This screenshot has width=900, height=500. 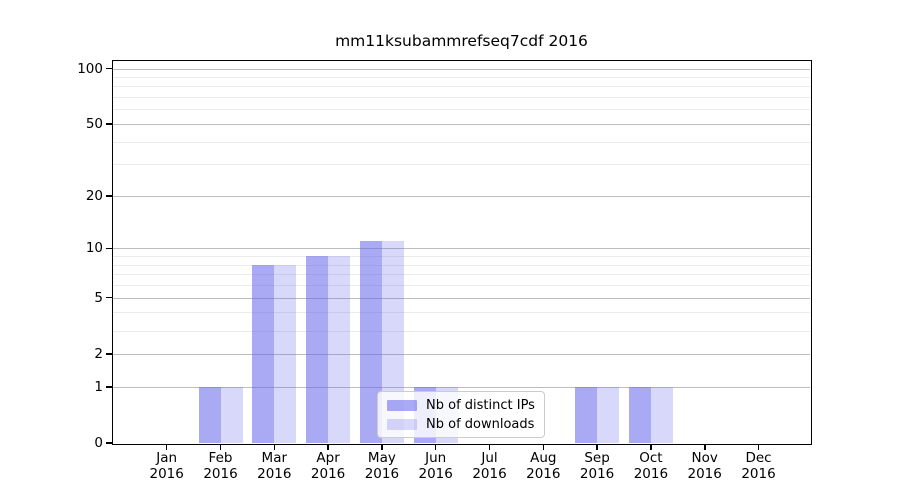 I want to click on x-tick-month: May, so click(x=381, y=458).